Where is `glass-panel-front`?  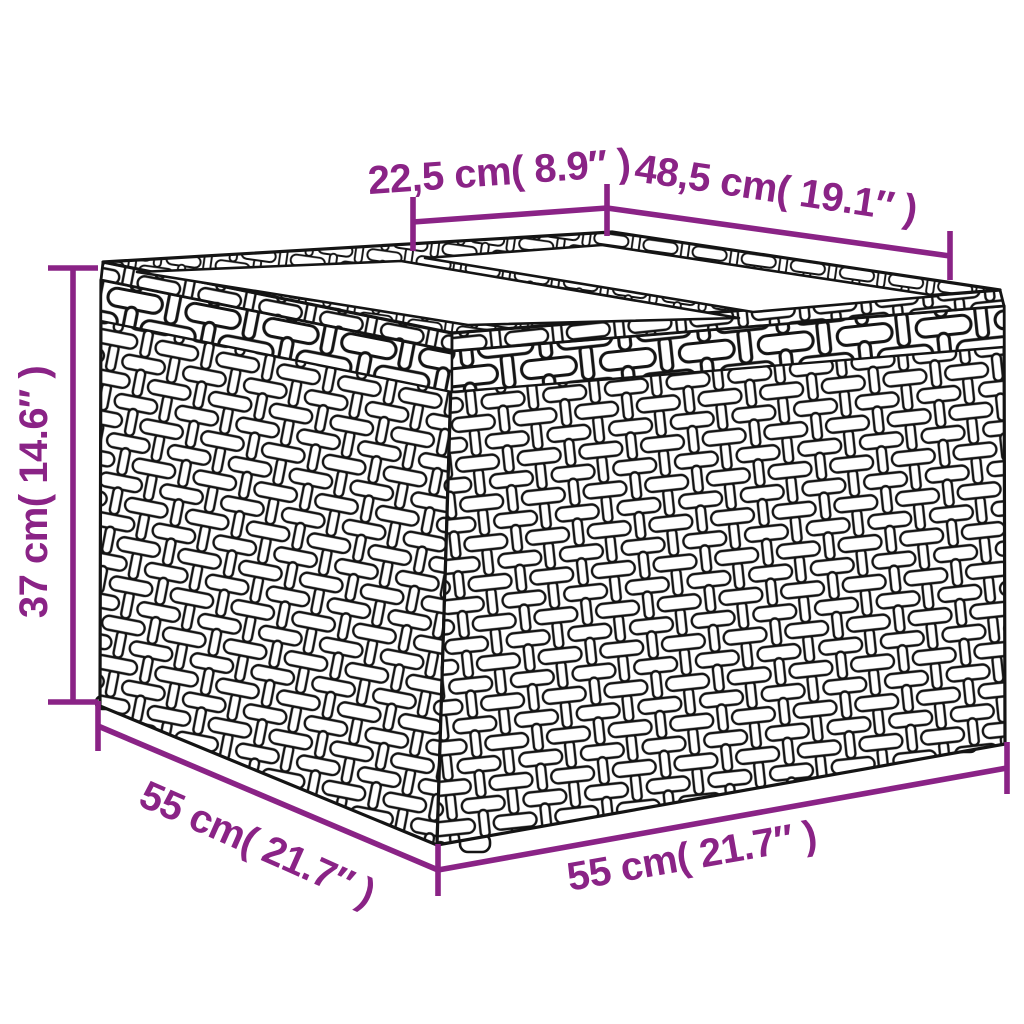
glass-panel-front is located at coordinates (438, 293).